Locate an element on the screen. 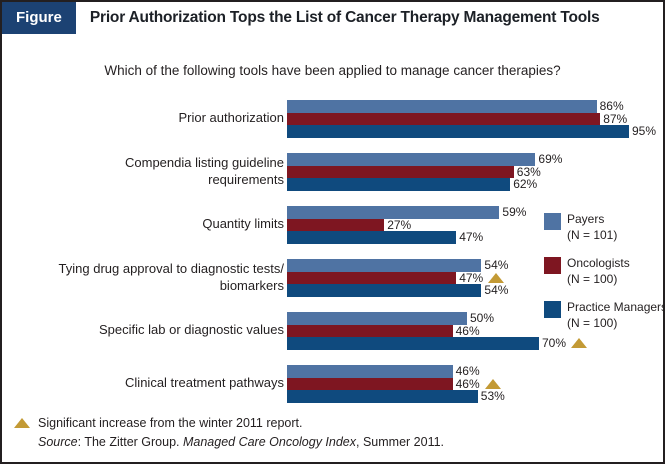  value-label: 62% is located at coordinates (525, 184).